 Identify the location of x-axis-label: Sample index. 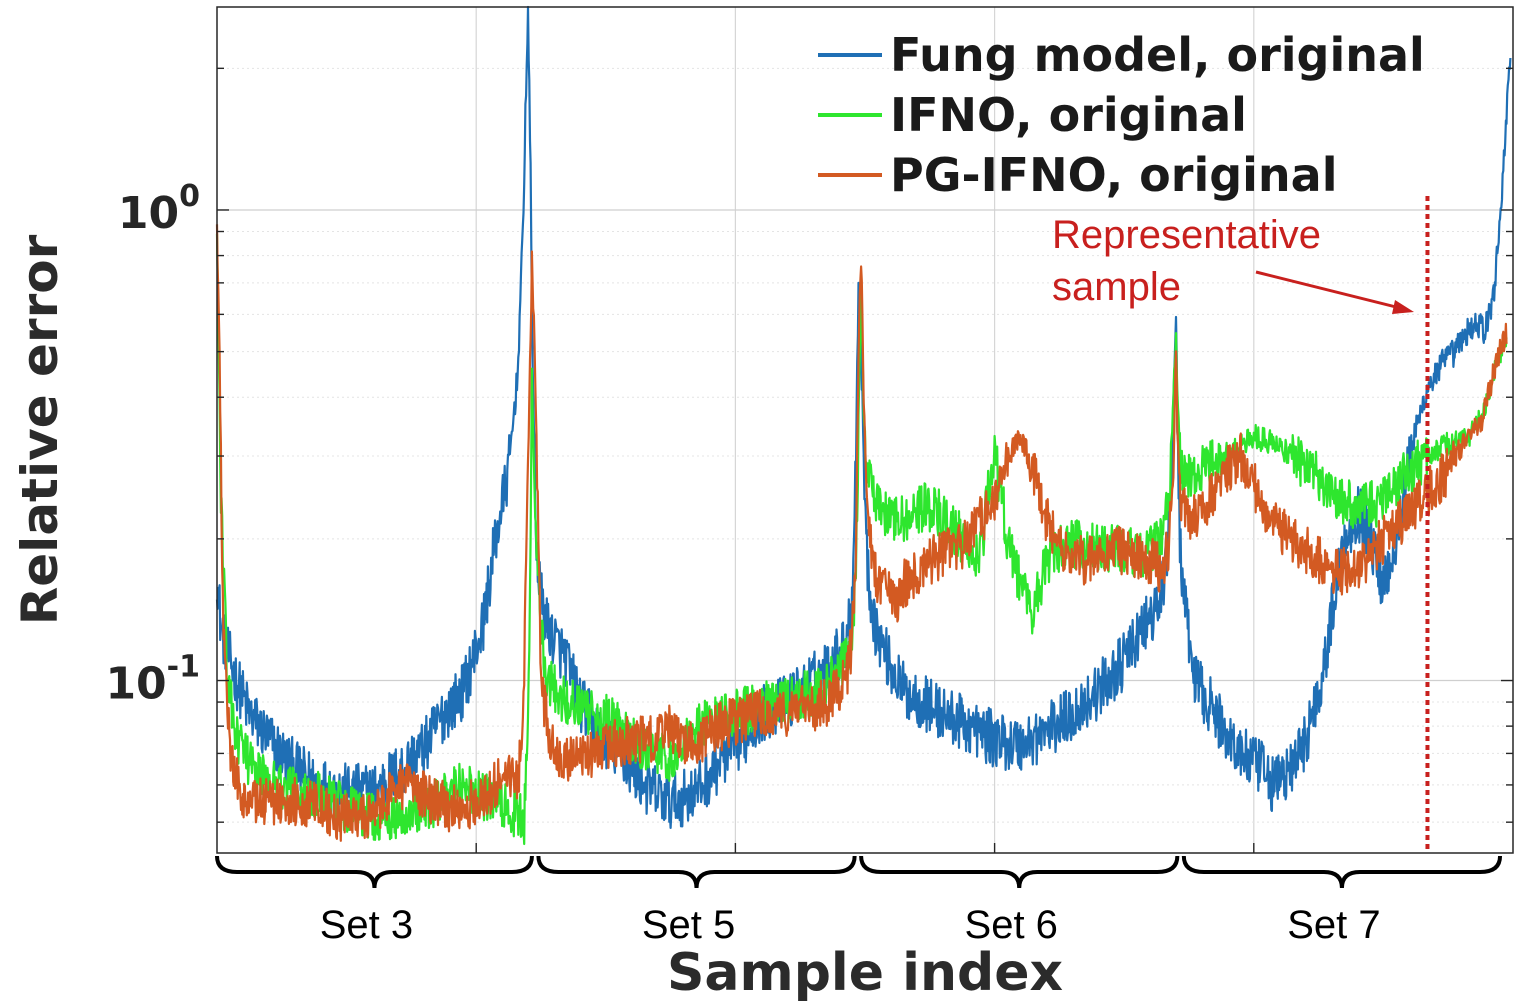
(865, 973).